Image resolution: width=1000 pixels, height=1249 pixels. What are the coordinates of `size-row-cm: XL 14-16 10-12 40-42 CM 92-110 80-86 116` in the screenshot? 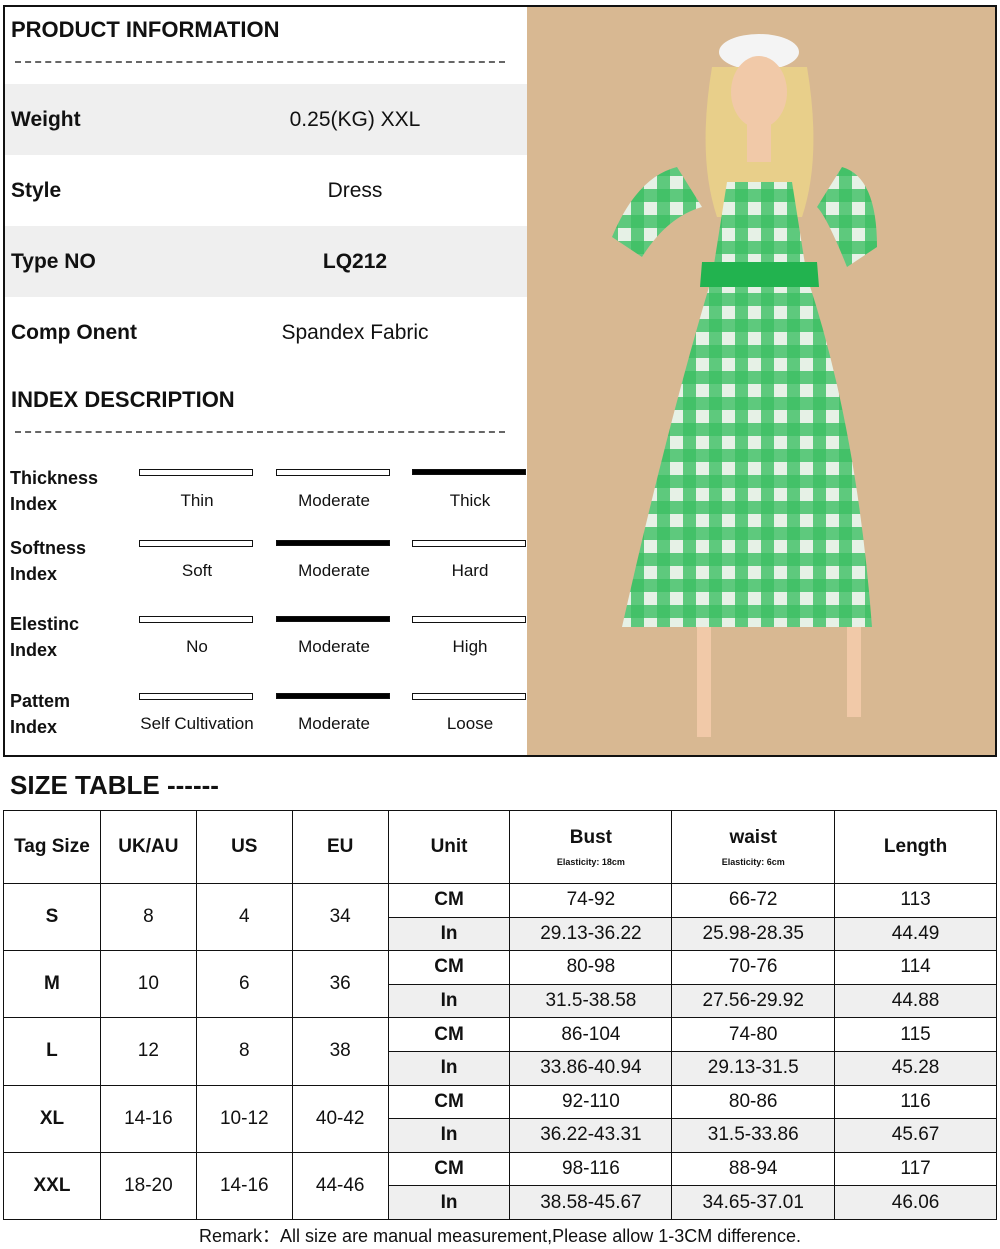 It's located at (500, 1118).